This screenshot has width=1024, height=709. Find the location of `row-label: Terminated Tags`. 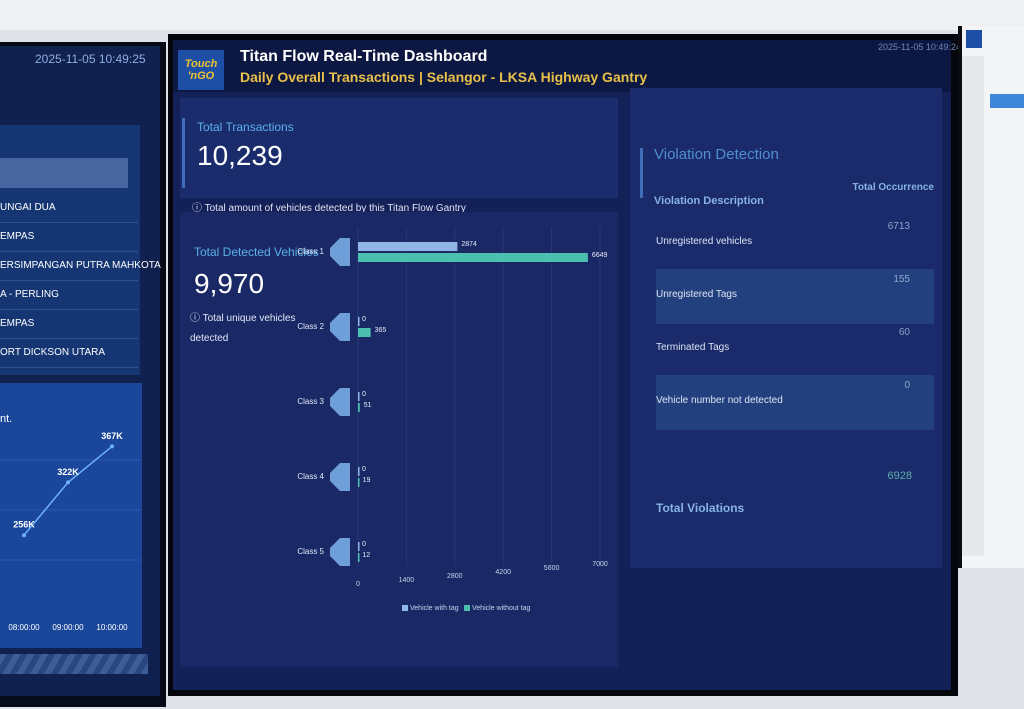

row-label: Terminated Tags is located at coordinates (693, 347).